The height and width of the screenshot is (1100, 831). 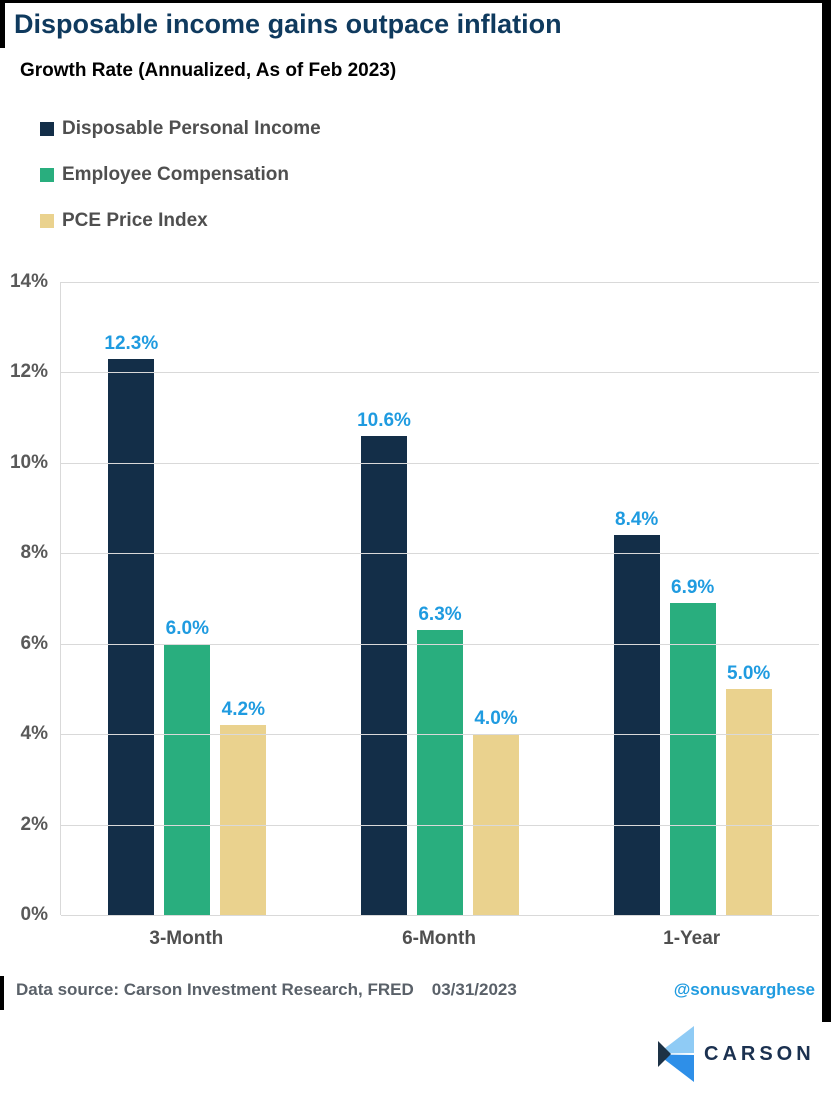 I want to click on legend-item: Employee Compensation, so click(x=180, y=175).